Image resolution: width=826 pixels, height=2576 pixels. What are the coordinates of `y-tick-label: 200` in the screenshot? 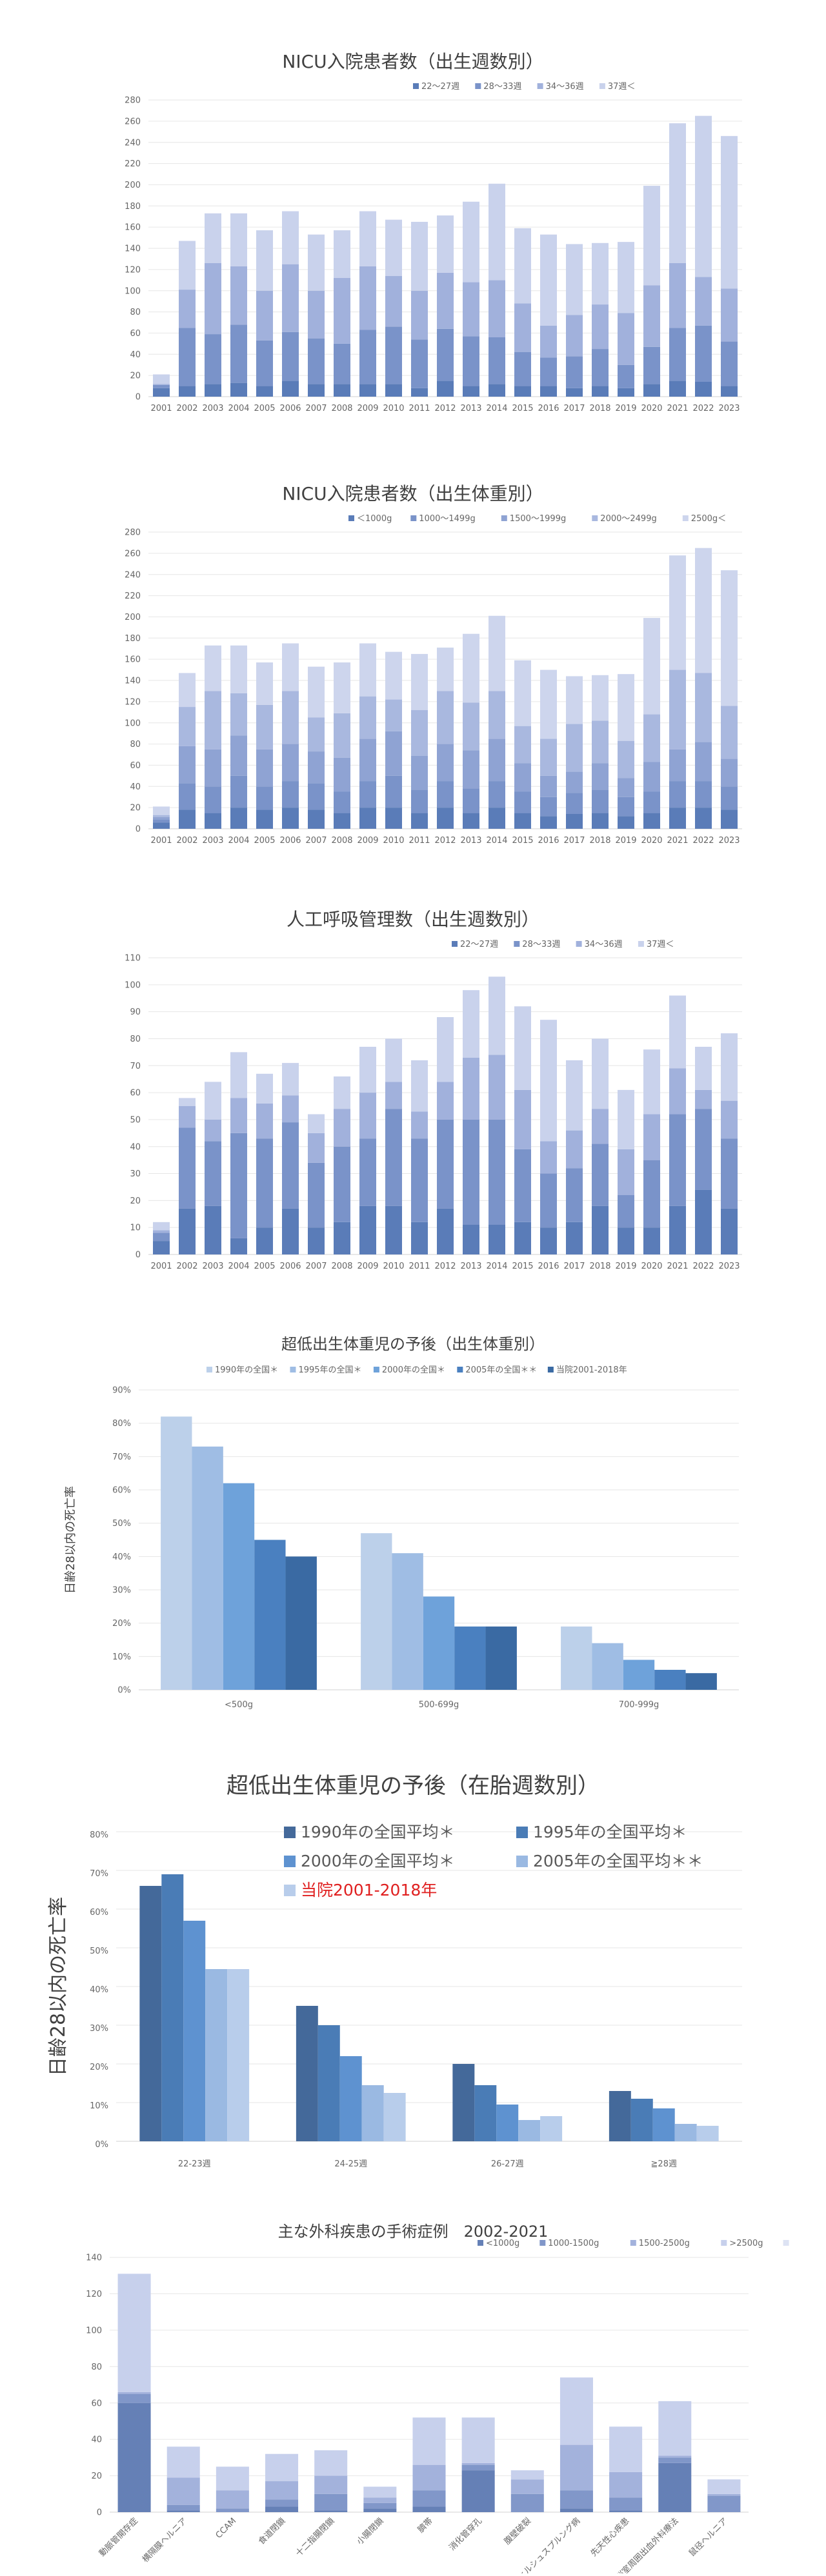 It's located at (133, 617).